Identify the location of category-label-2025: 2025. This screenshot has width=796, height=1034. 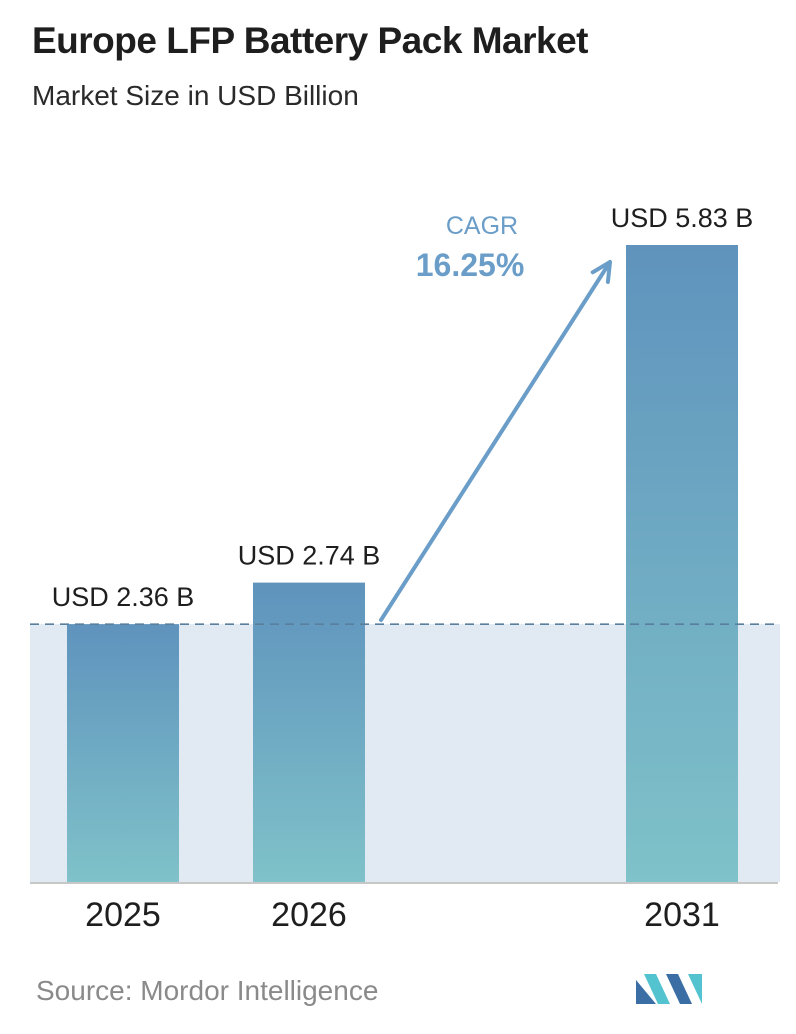
(123, 915).